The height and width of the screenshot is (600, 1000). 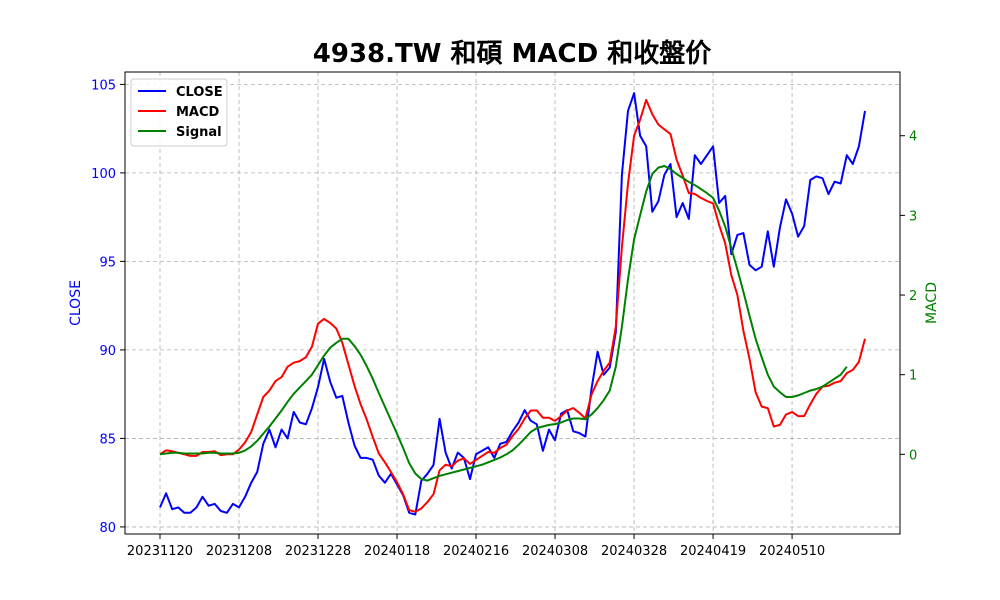 What do you see at coordinates (634, 551) in the screenshot?
I see `x-tick-label: 20240328` at bounding box center [634, 551].